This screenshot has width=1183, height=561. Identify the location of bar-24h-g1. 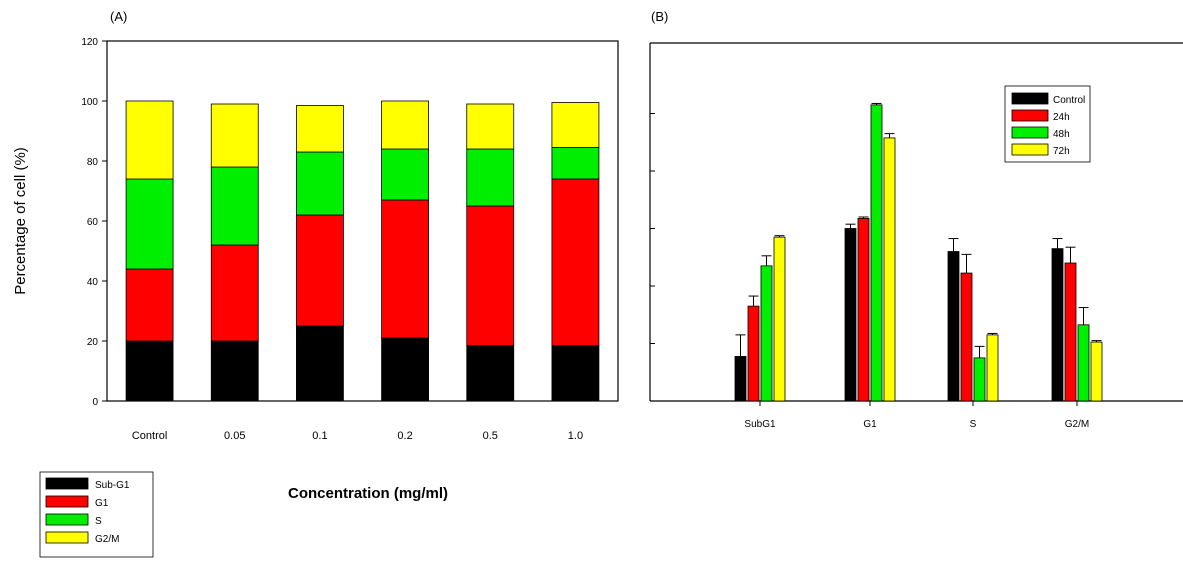
(863, 310).